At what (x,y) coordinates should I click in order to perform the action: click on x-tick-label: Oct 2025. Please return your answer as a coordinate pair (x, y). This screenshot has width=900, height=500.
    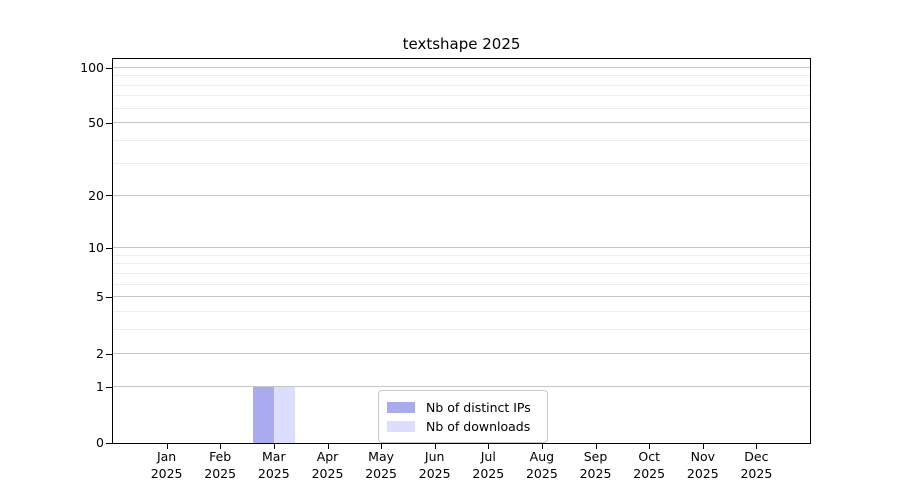
    Looking at the image, I should click on (649, 465).